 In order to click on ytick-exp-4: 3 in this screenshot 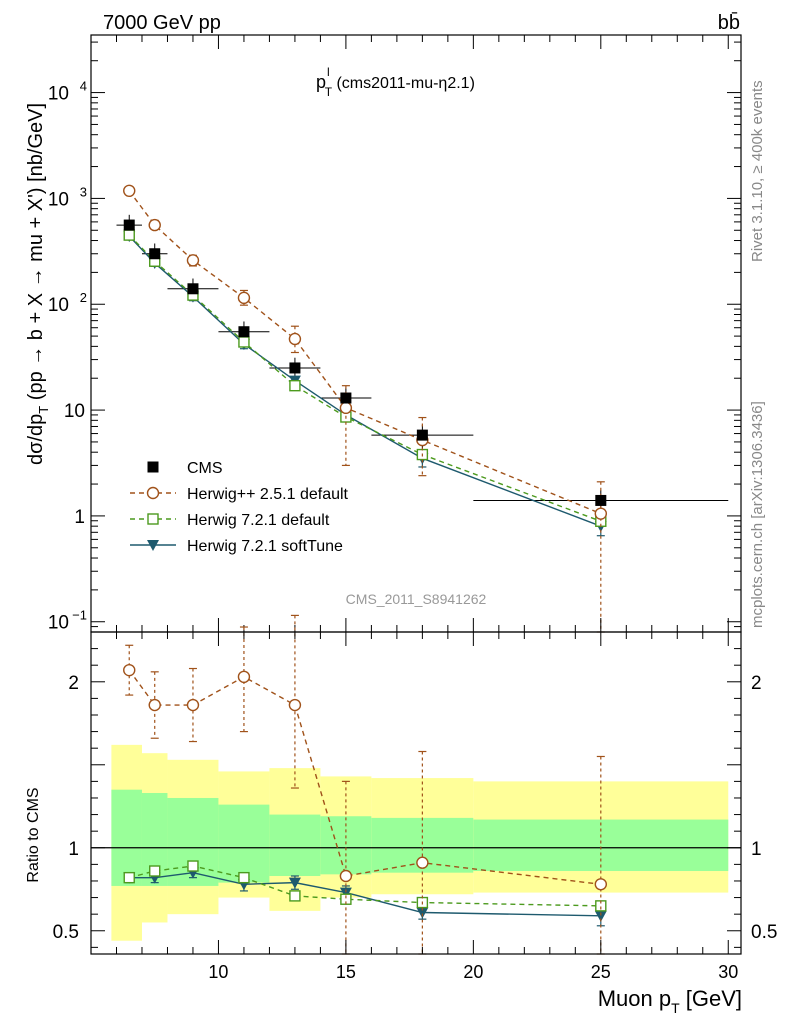, I will do `click(83, 191)`.